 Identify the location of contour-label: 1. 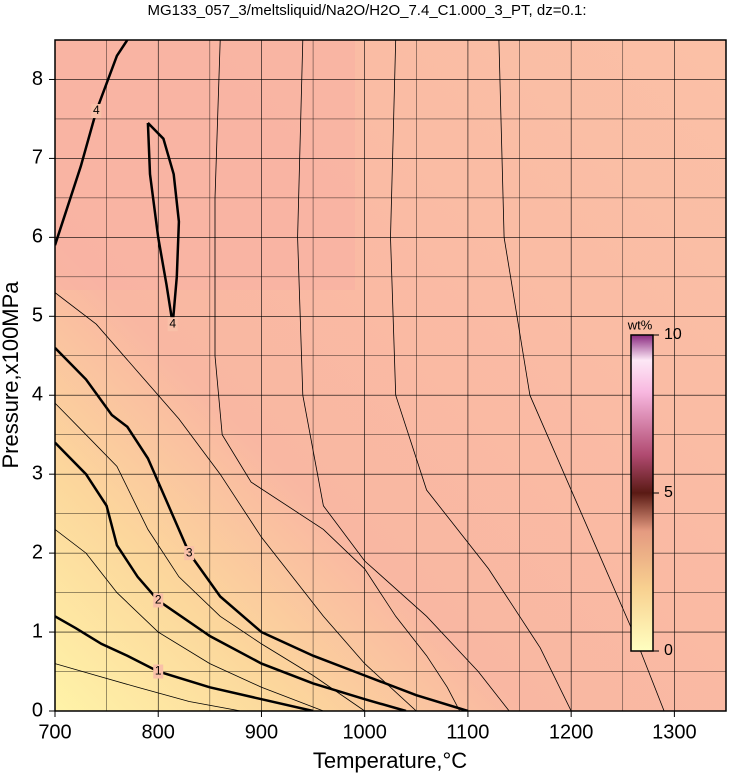
(158, 671).